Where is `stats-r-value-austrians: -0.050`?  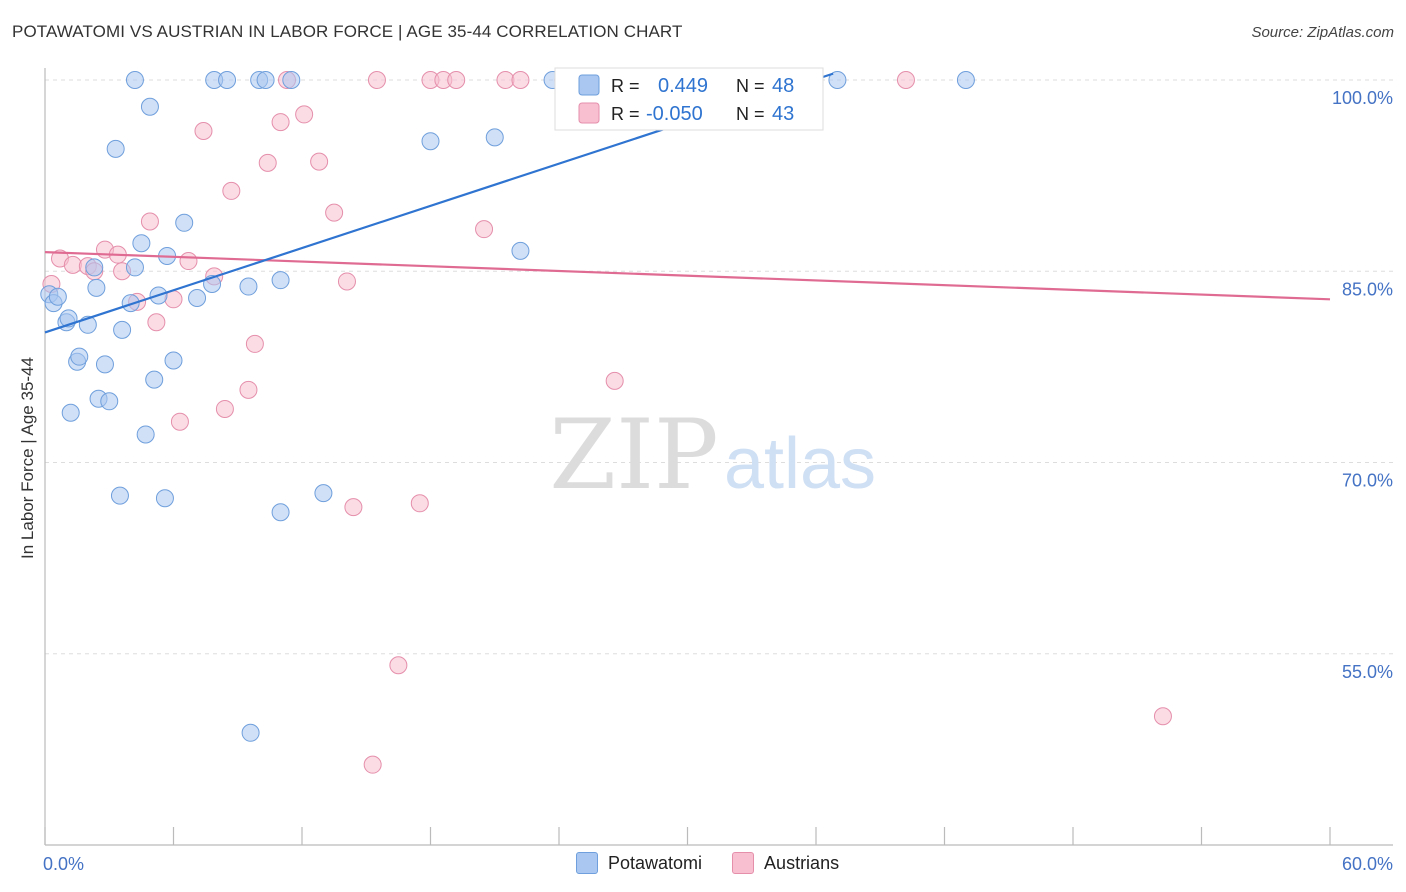 stats-r-value-austrians: -0.050 is located at coordinates (674, 114).